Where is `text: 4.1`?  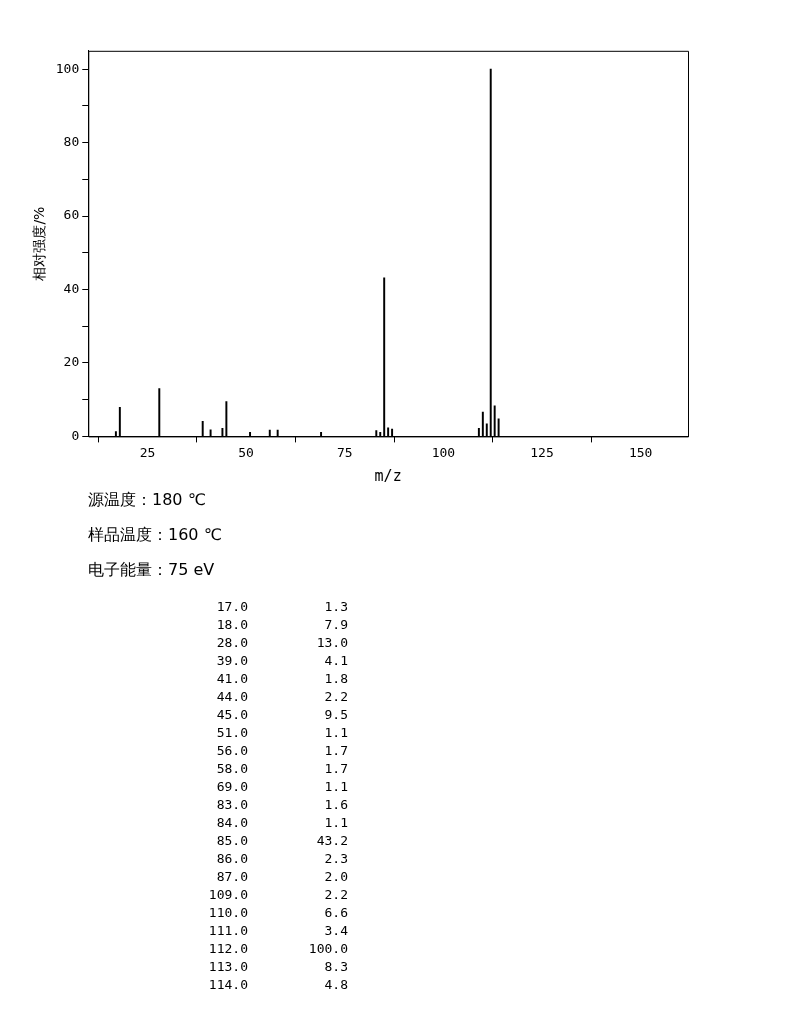 text: 4.1 is located at coordinates (336, 660).